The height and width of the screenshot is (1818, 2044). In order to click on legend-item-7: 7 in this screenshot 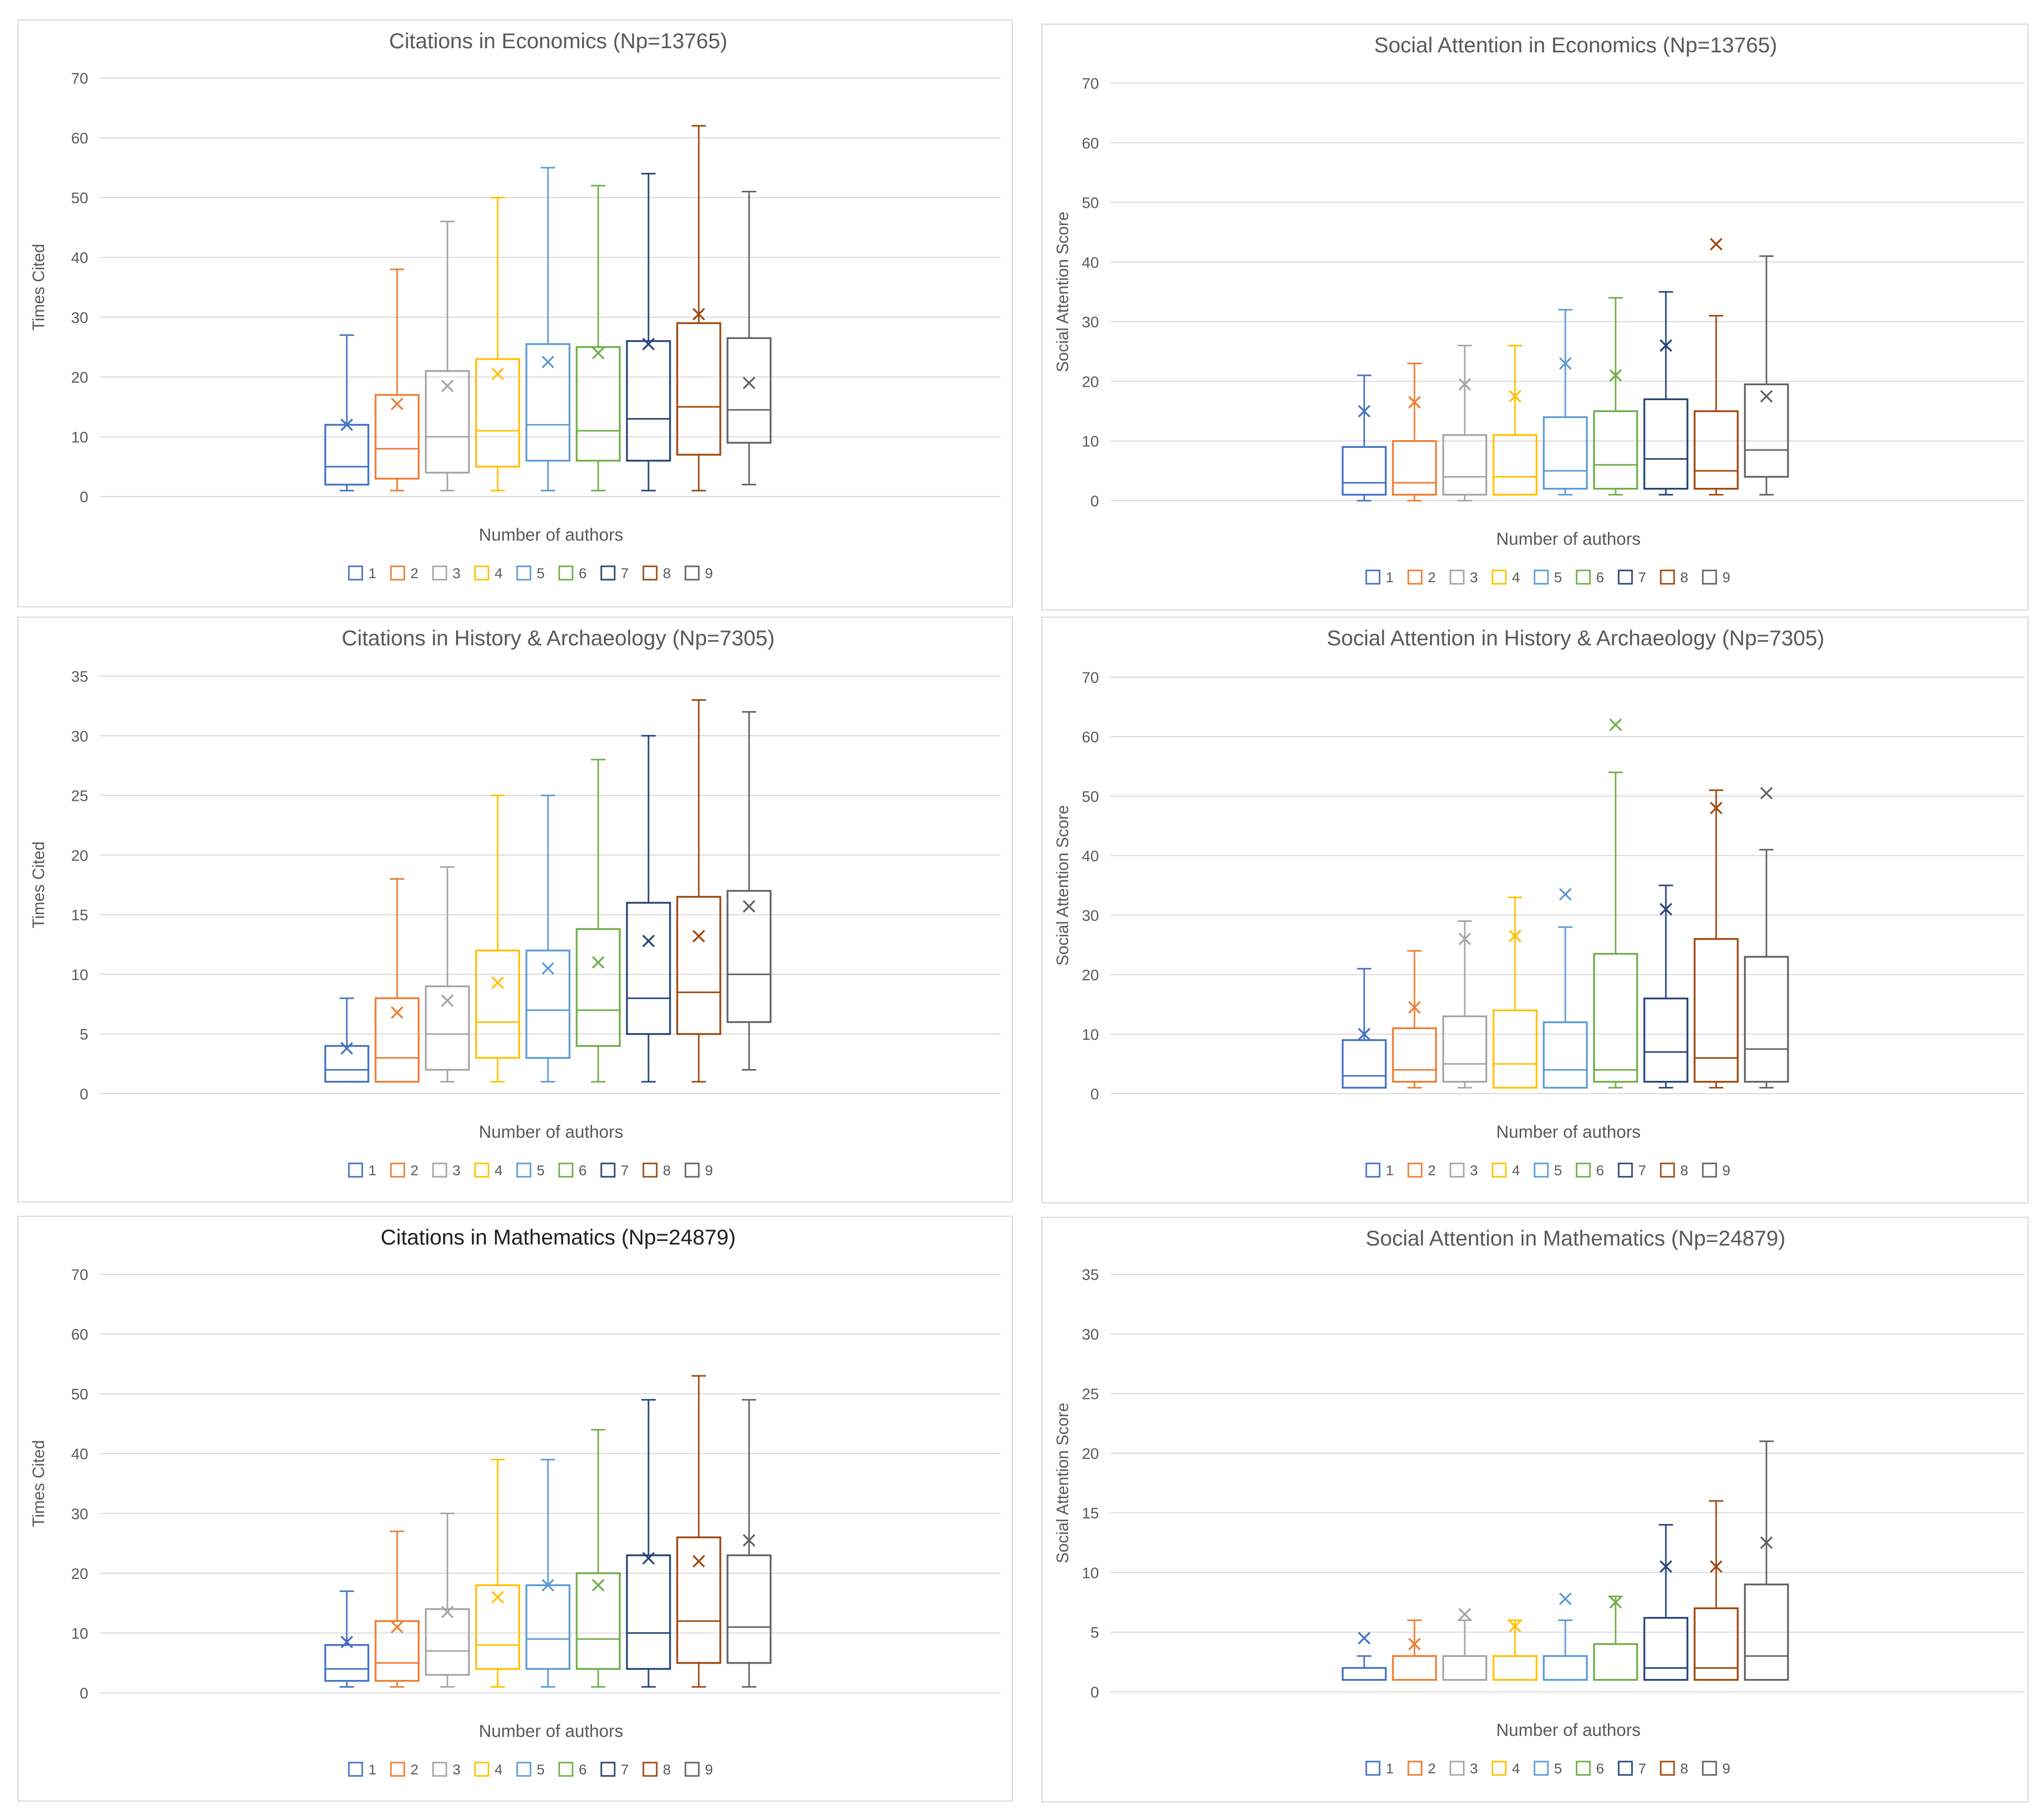, I will do `click(1632, 577)`.